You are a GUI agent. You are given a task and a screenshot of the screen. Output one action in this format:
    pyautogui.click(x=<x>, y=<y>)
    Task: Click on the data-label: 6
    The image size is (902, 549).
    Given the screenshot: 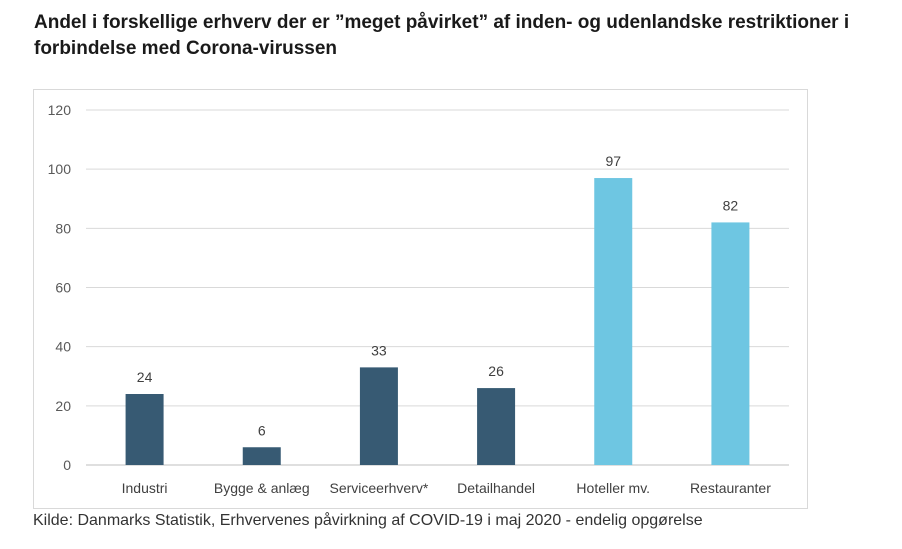 What is the action you would take?
    pyautogui.click(x=262, y=430)
    